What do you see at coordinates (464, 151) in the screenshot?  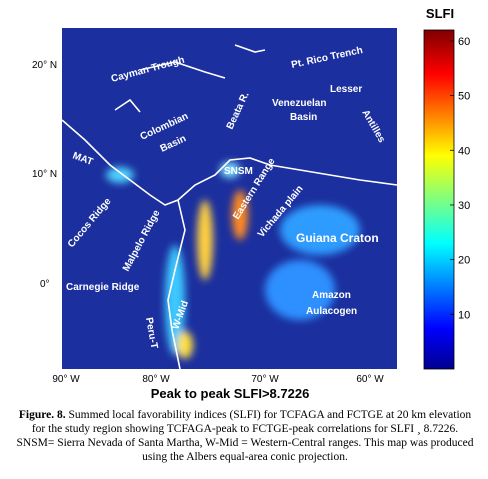 I see `colorbar-tick-label: 40` at bounding box center [464, 151].